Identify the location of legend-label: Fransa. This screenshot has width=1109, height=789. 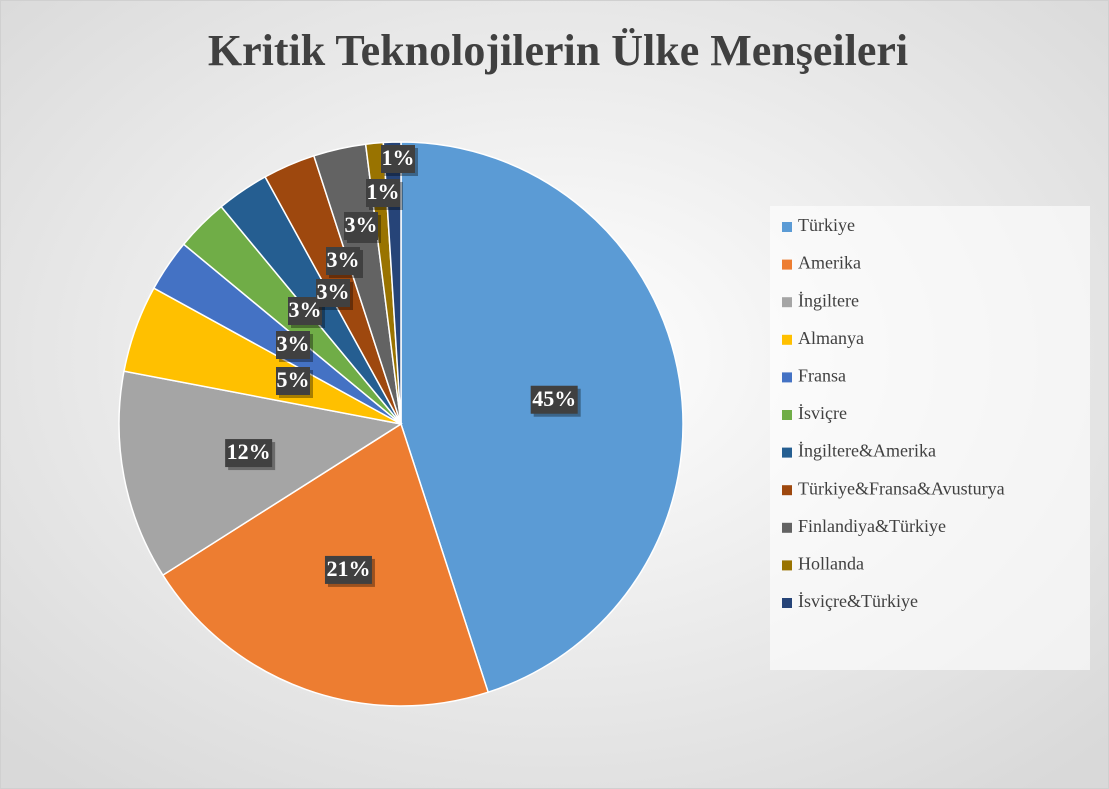
(822, 376).